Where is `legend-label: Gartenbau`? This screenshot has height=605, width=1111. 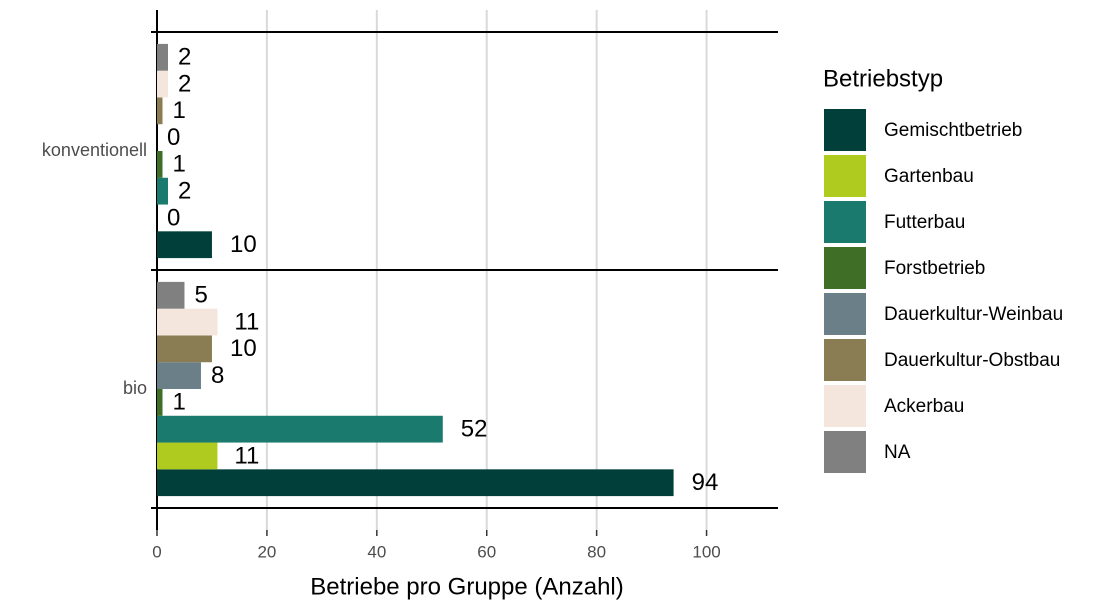
legend-label: Gartenbau is located at coordinates (929, 176).